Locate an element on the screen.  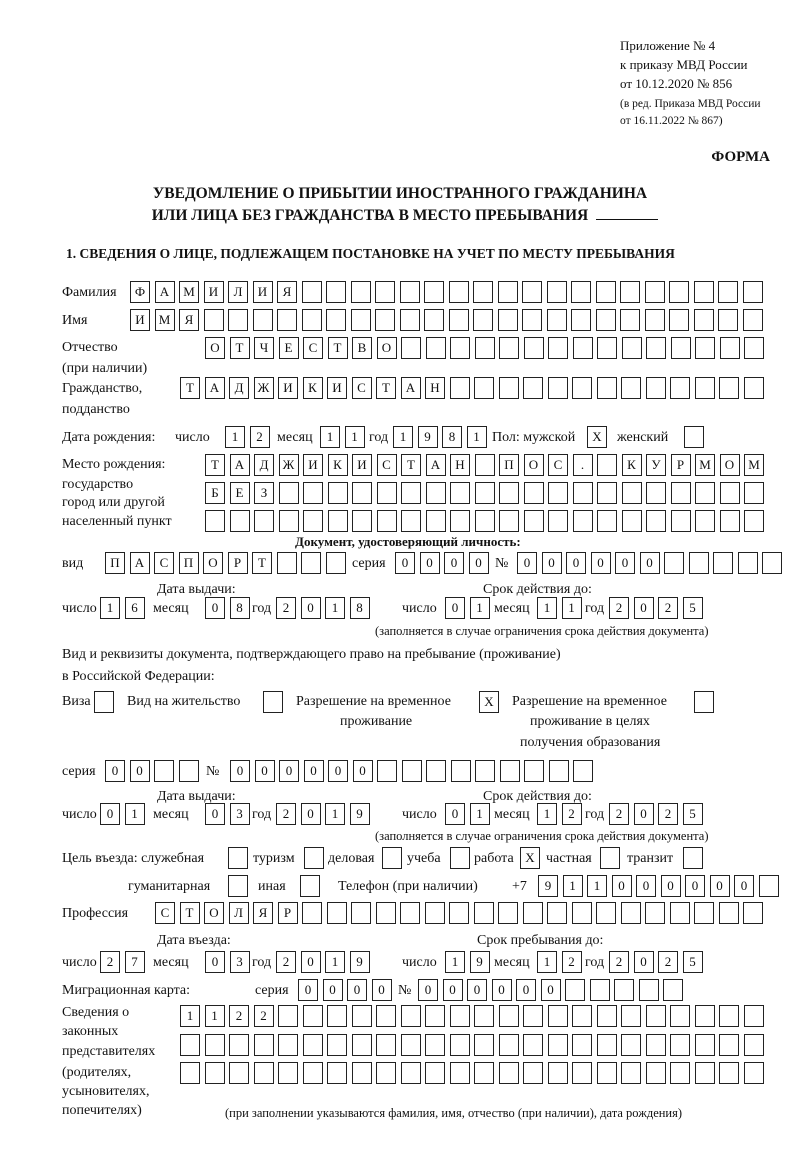
char-box: Я is located at coordinates (263, 913).